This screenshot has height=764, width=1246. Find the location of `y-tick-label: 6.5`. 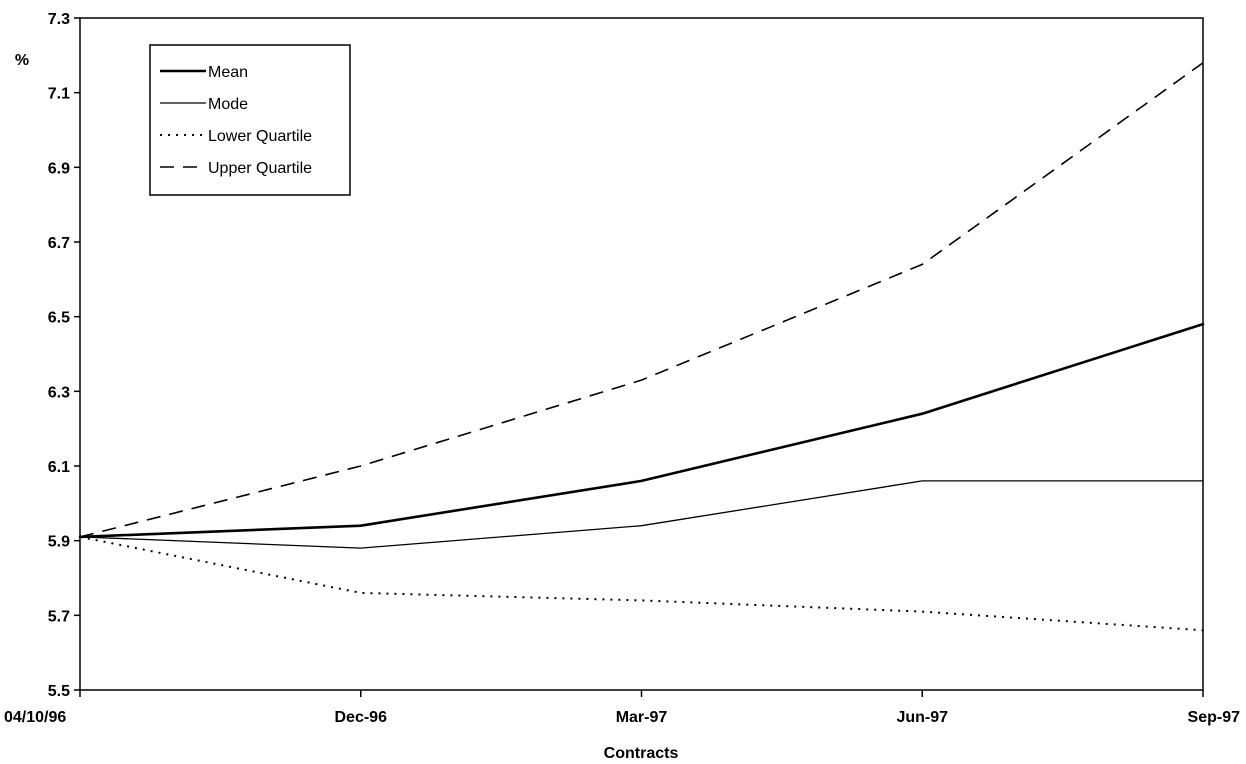

y-tick-label: 6.5 is located at coordinates (59, 318).